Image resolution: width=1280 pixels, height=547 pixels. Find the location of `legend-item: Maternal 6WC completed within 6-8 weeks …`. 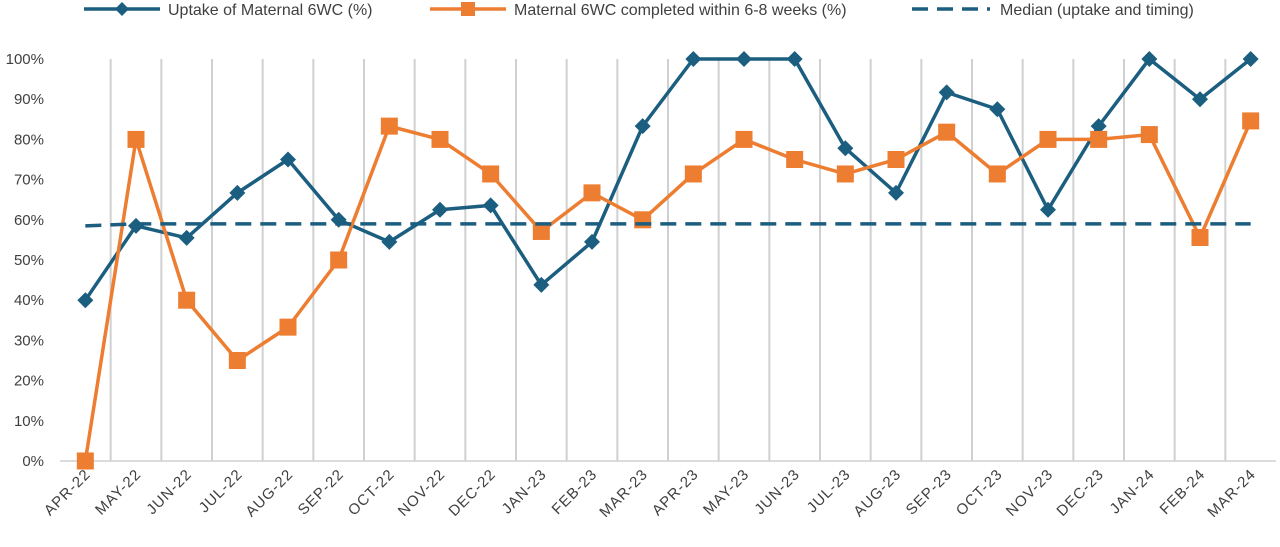

legend-item: Maternal 6WC completed within 6-8 weeks … is located at coordinates (638, 10).